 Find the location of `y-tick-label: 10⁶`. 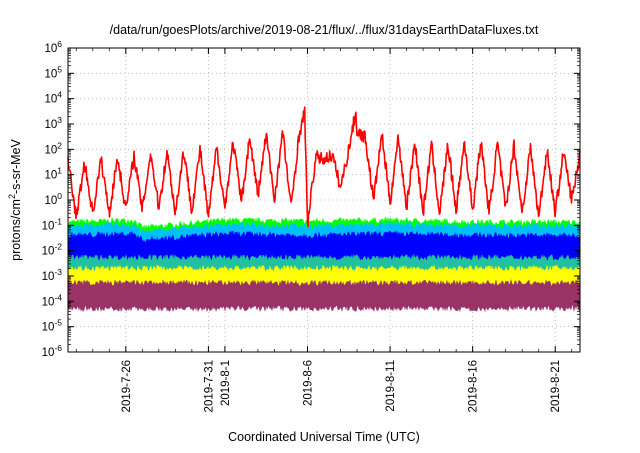

y-tick-label: 10⁶ is located at coordinates (53, 47).